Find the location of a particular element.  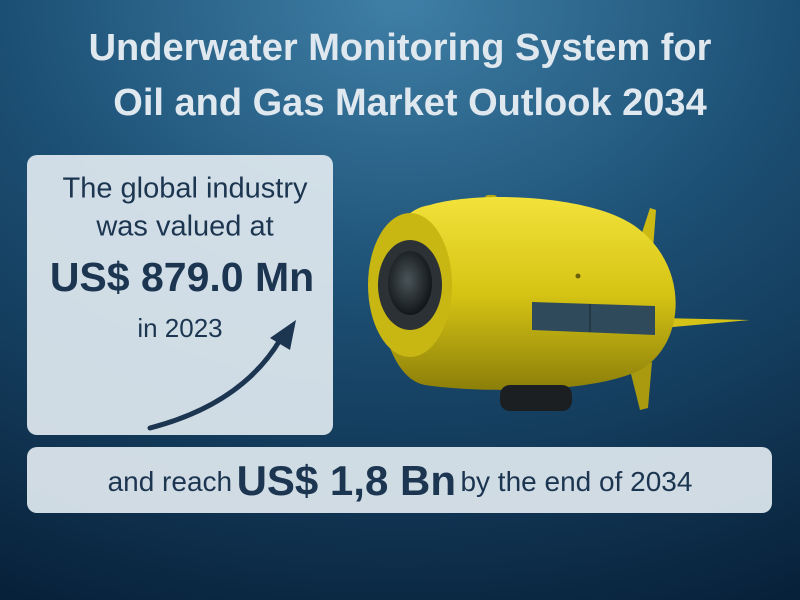

valuation-value: US$ 879.0 Mn is located at coordinates (182, 277).